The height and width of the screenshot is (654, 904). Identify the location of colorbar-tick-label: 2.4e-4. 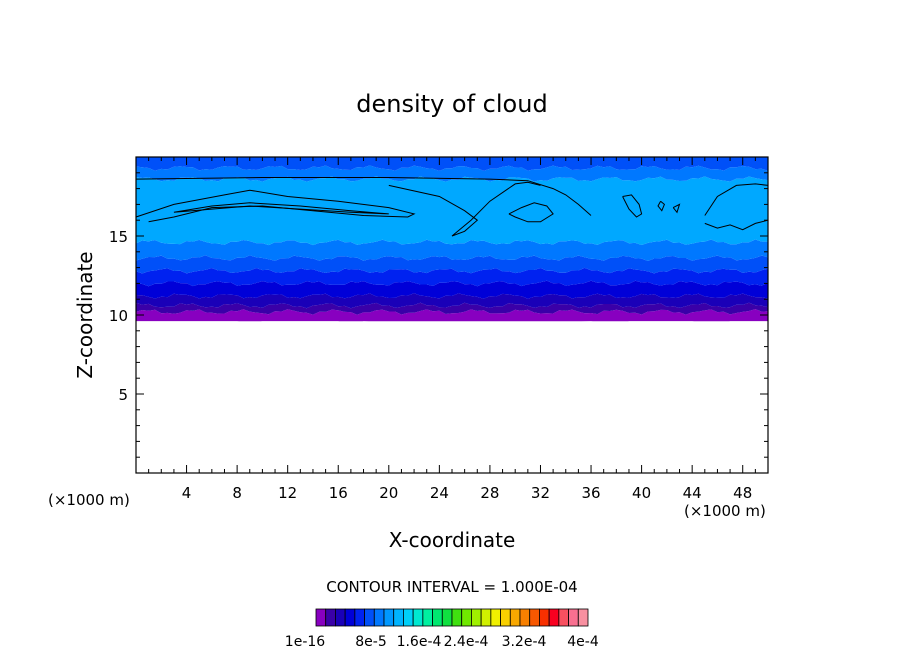
(466, 642).